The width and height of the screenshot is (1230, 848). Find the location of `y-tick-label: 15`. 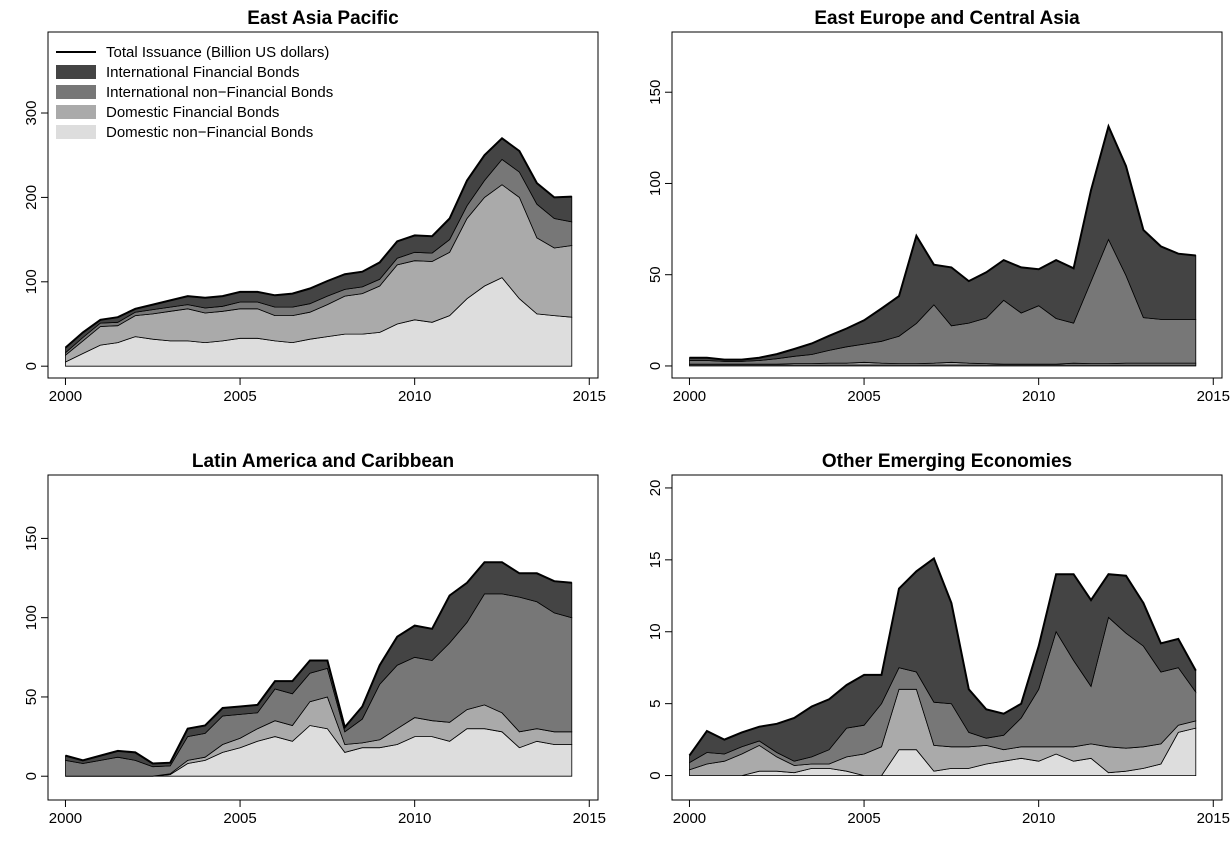

y-tick-label: 15 is located at coordinates (655, 560).